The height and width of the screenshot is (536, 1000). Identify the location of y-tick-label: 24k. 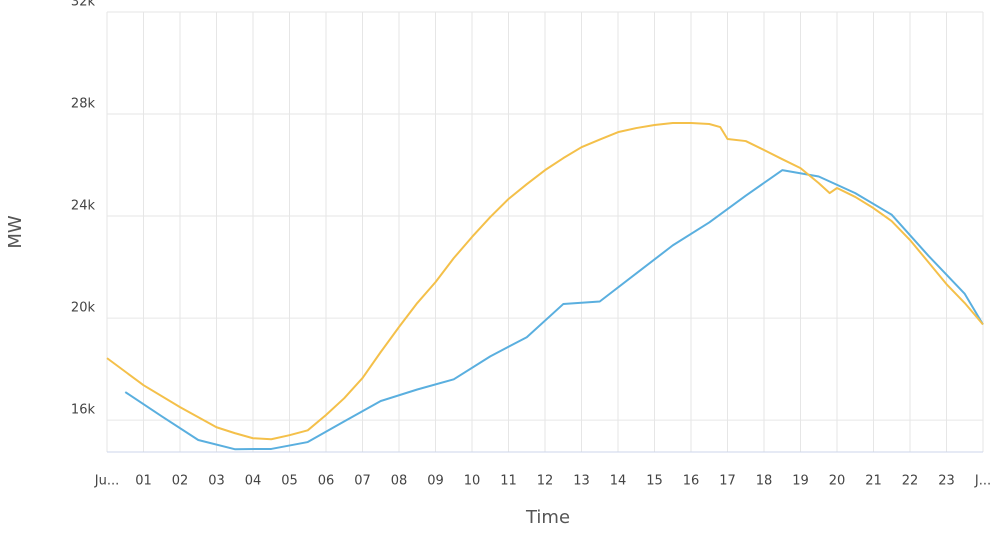
(83, 206).